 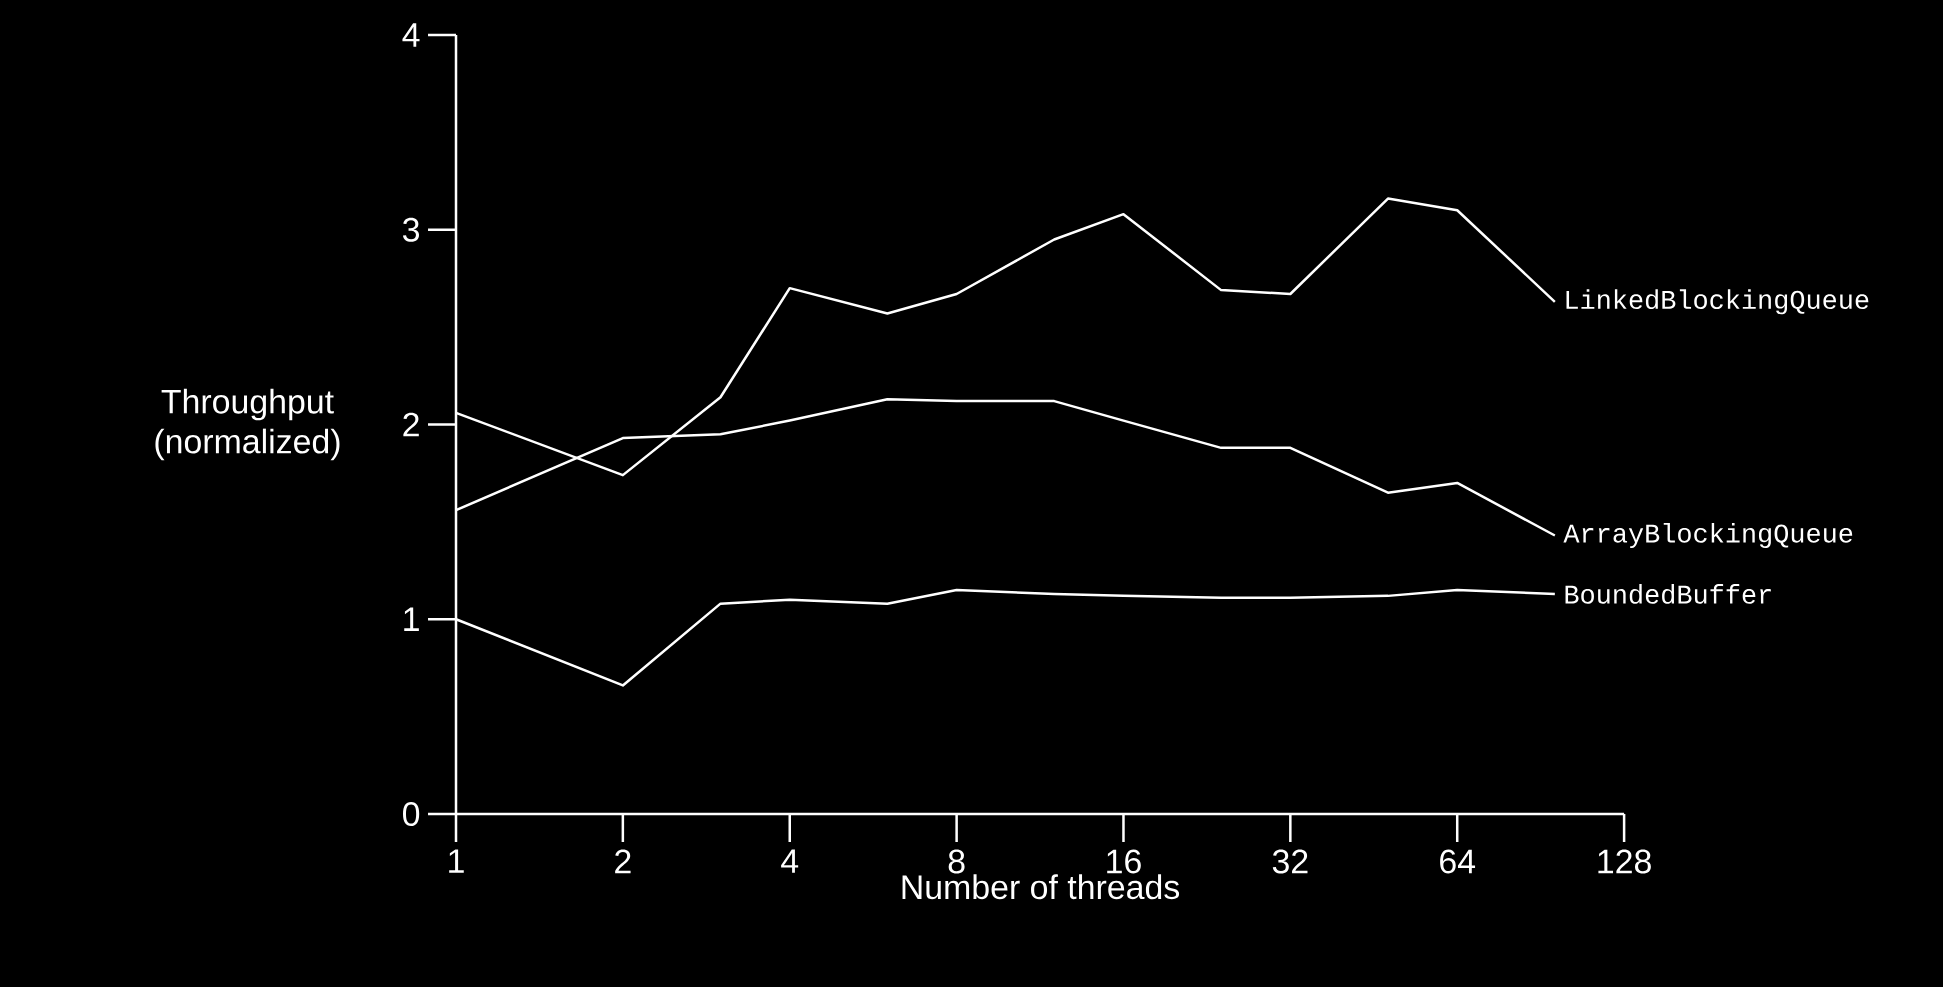 I want to click on y-tick-label: 0, so click(x=411, y=814).